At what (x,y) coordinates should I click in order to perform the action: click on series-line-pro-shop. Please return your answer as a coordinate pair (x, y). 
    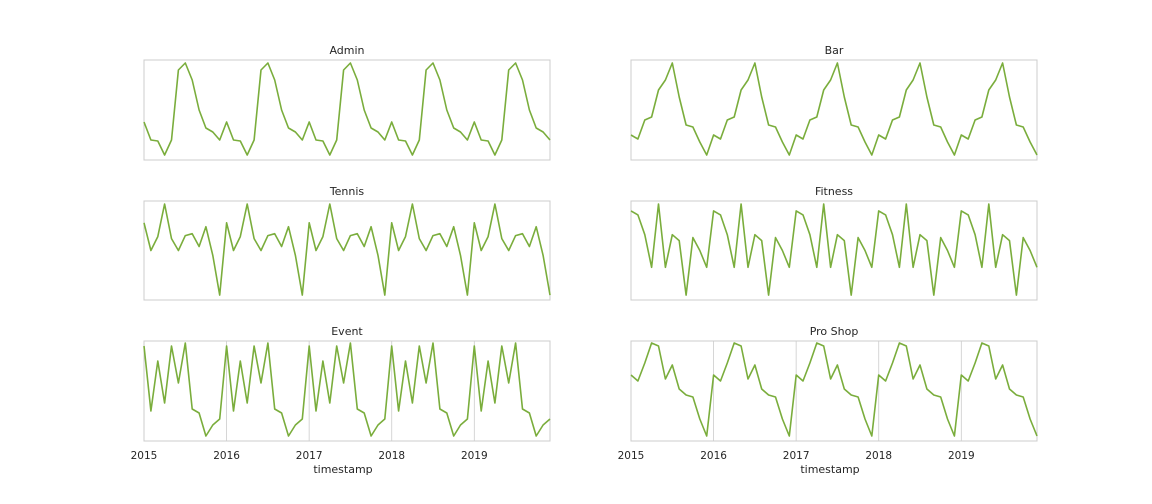
    Looking at the image, I should click on (834, 389).